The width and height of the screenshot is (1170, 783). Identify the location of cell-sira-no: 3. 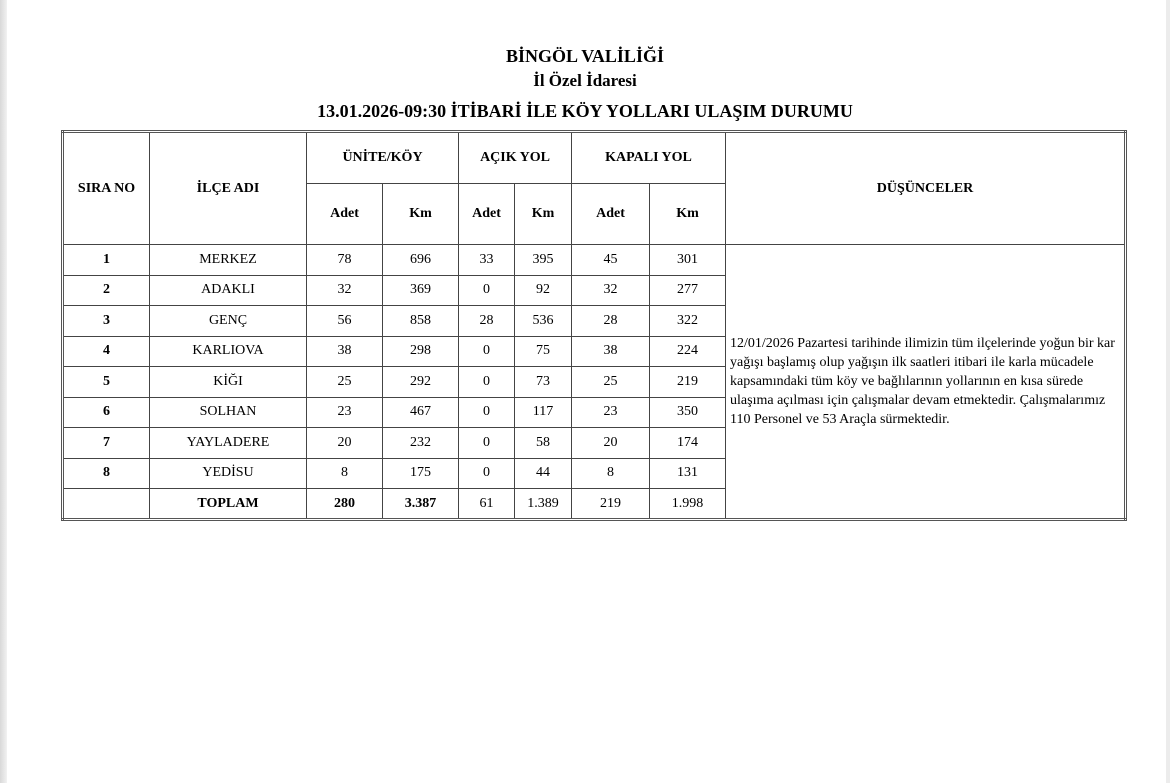
(106, 321).